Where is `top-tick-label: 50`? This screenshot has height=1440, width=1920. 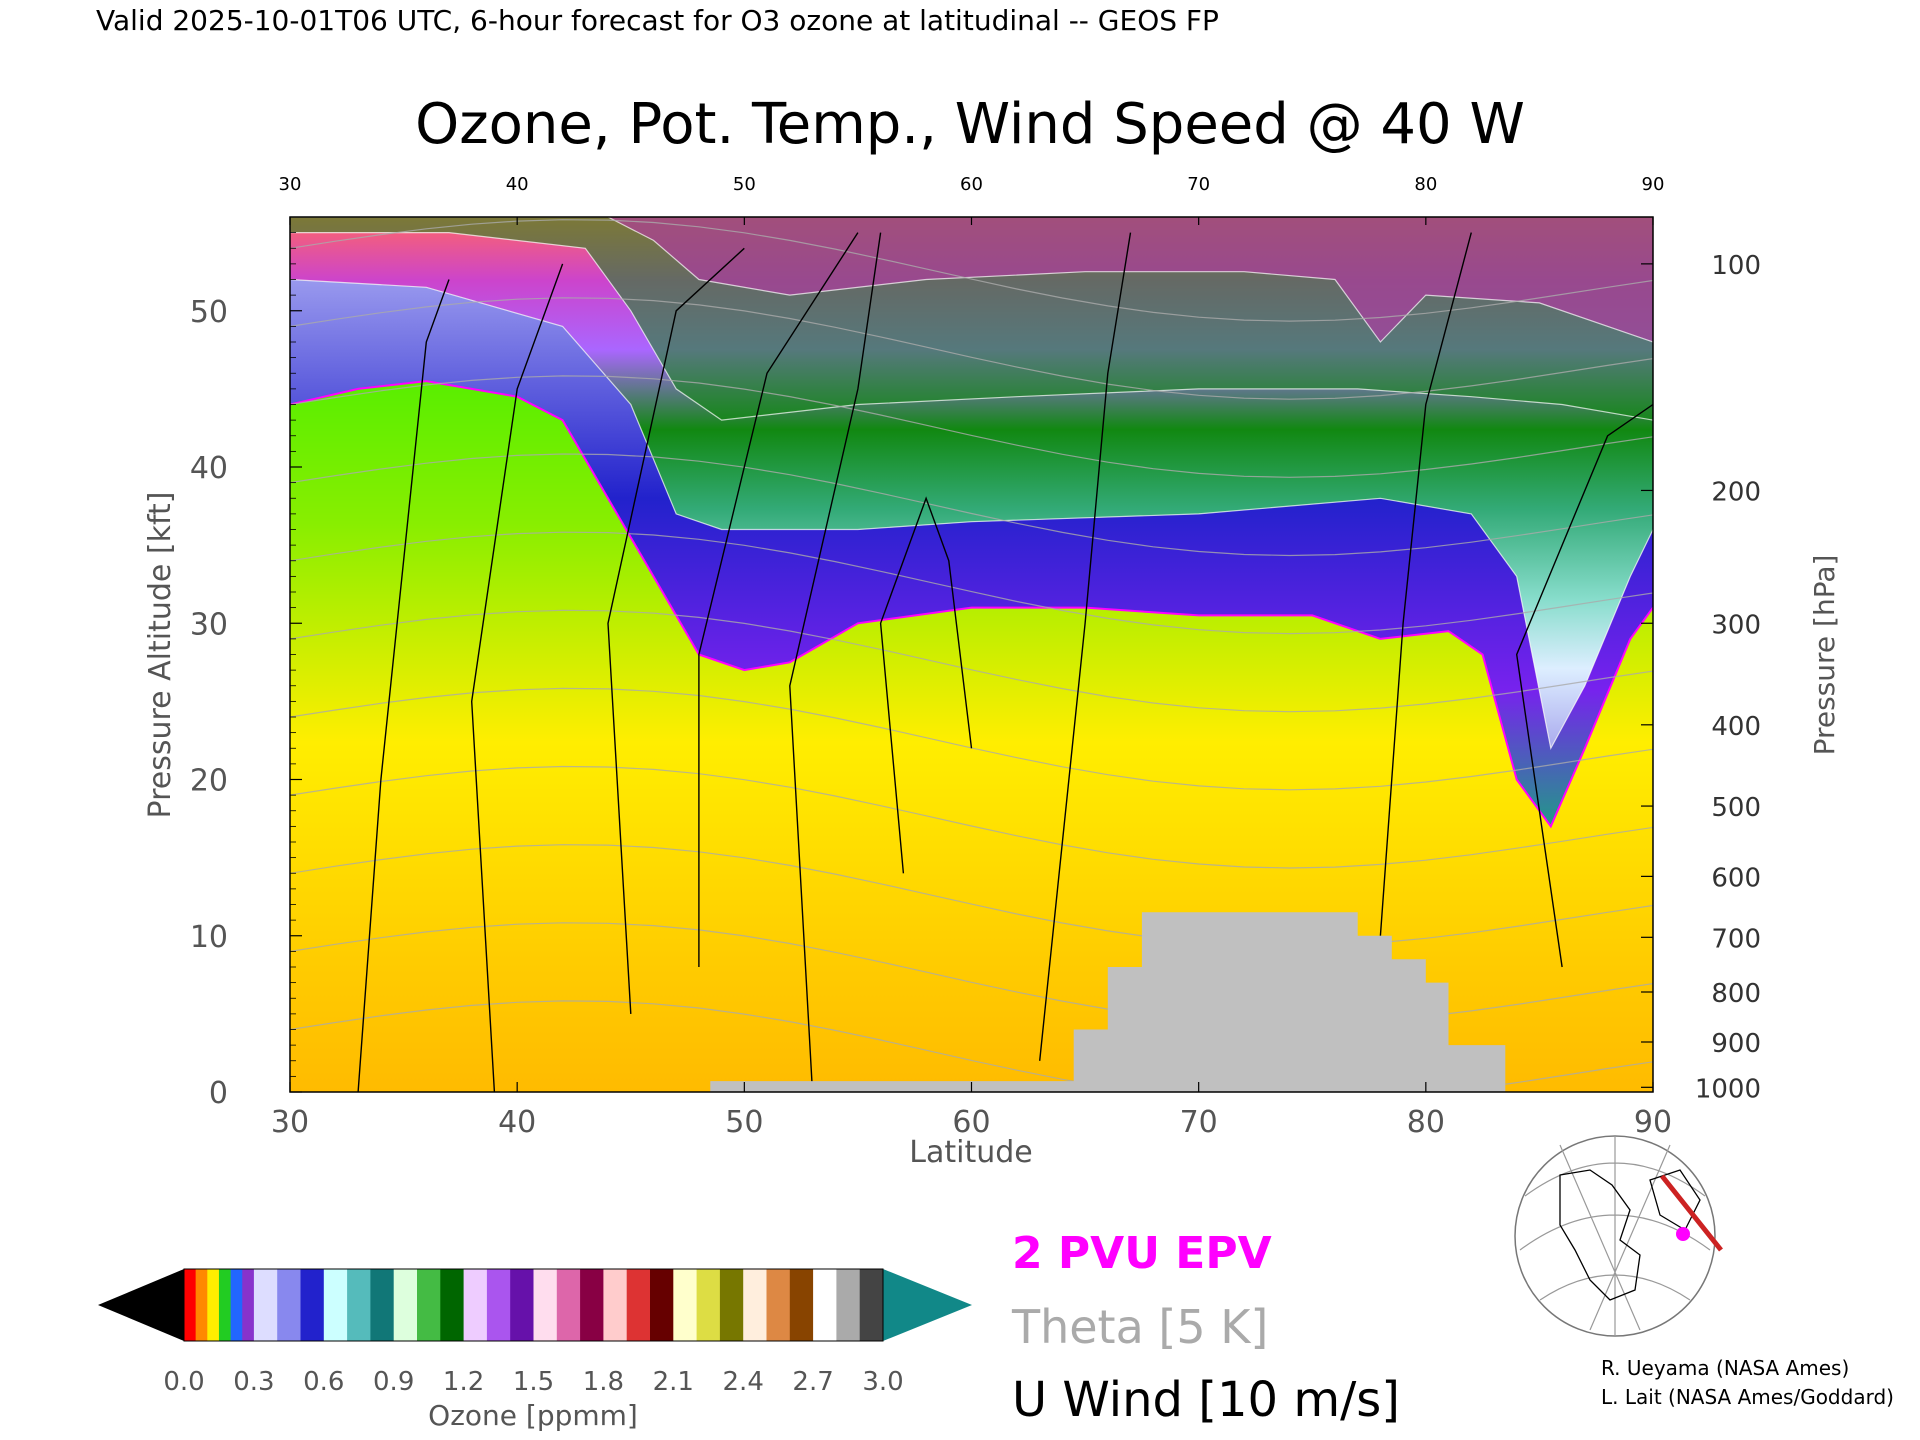
top-tick-label: 50 is located at coordinates (744, 184).